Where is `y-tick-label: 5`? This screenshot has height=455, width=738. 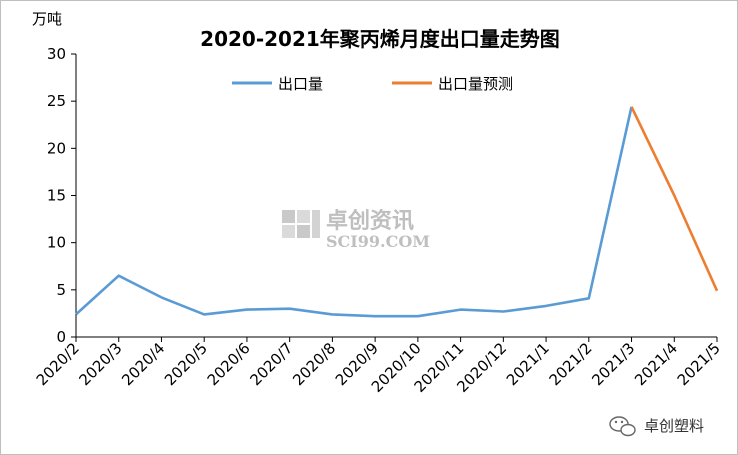 y-tick-label: 5 is located at coordinates (61, 290).